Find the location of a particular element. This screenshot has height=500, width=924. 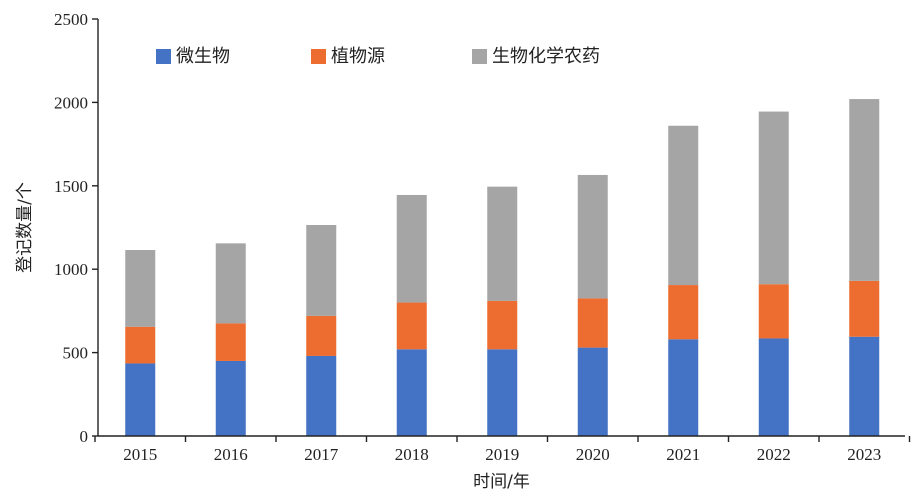

y-tick-label: 500 is located at coordinates (76, 353).